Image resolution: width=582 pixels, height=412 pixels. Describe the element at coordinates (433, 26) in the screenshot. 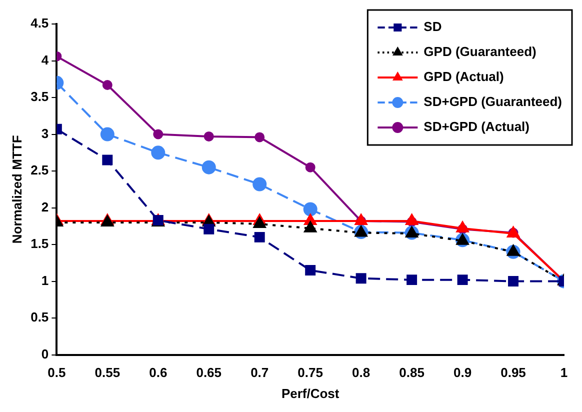

I see `legend-label: SD` at that location.